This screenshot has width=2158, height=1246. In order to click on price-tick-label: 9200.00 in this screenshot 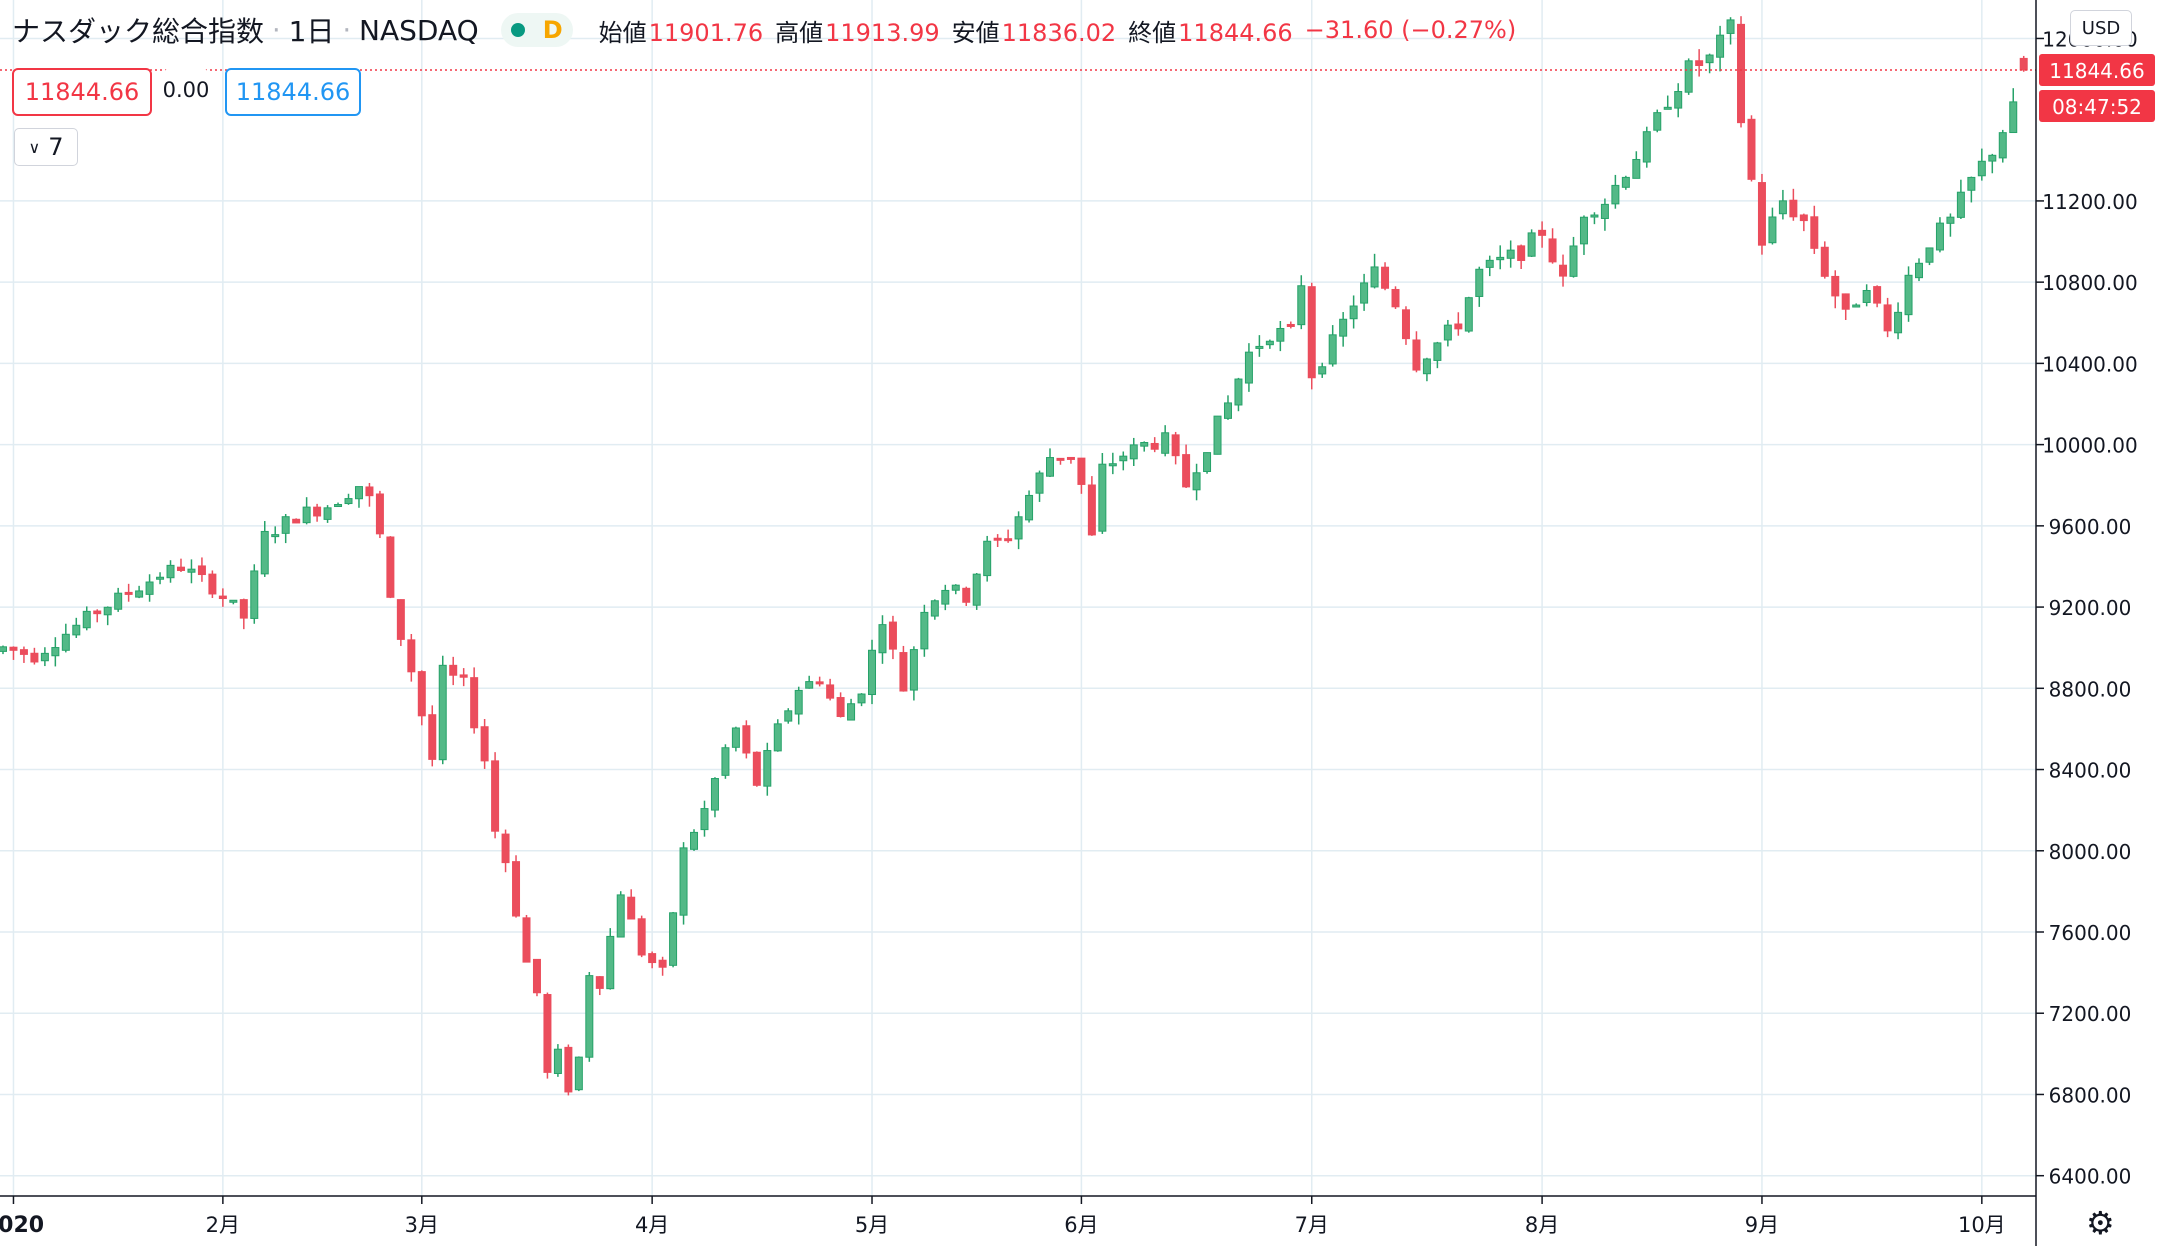, I will do `click(2090, 608)`.